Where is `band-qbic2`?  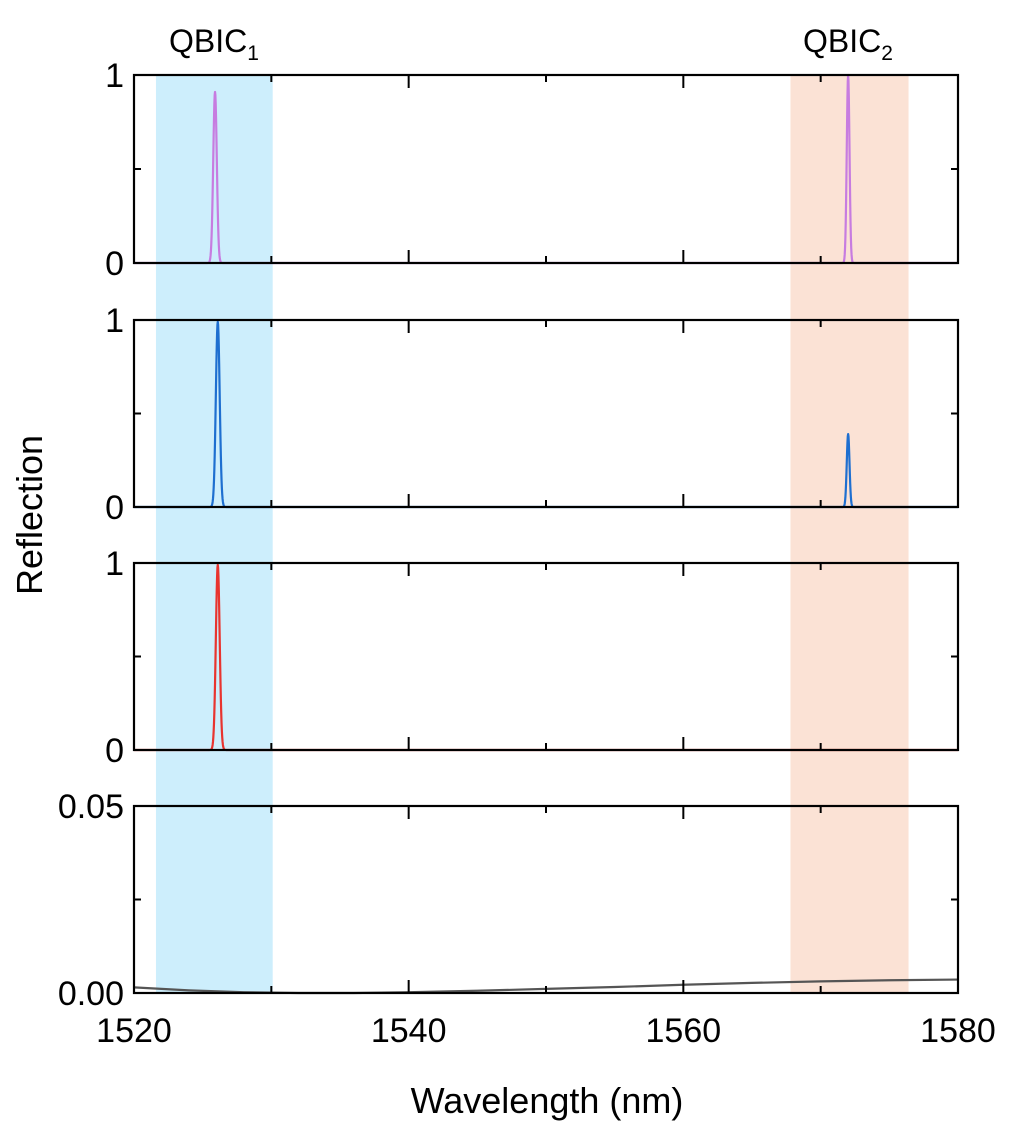
band-qbic2 is located at coordinates (849, 534).